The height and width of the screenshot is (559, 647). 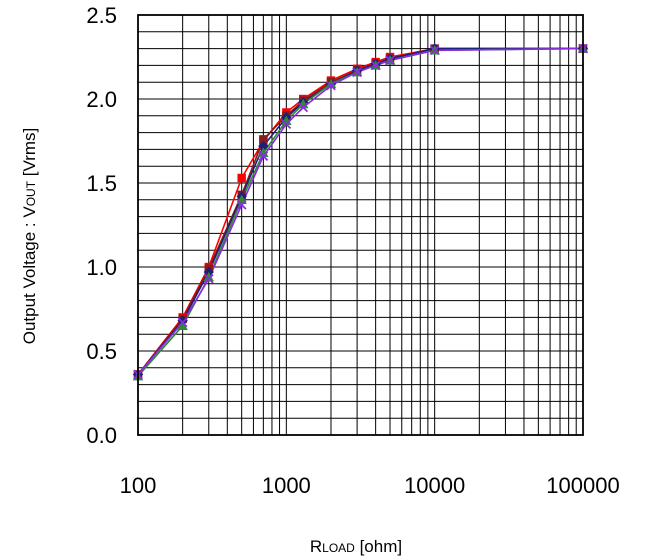 What do you see at coordinates (101, 225) in the screenshot?
I see `y-tick-labels: 0.0 0.5 1.0 1.5 2.0 2.5` at bounding box center [101, 225].